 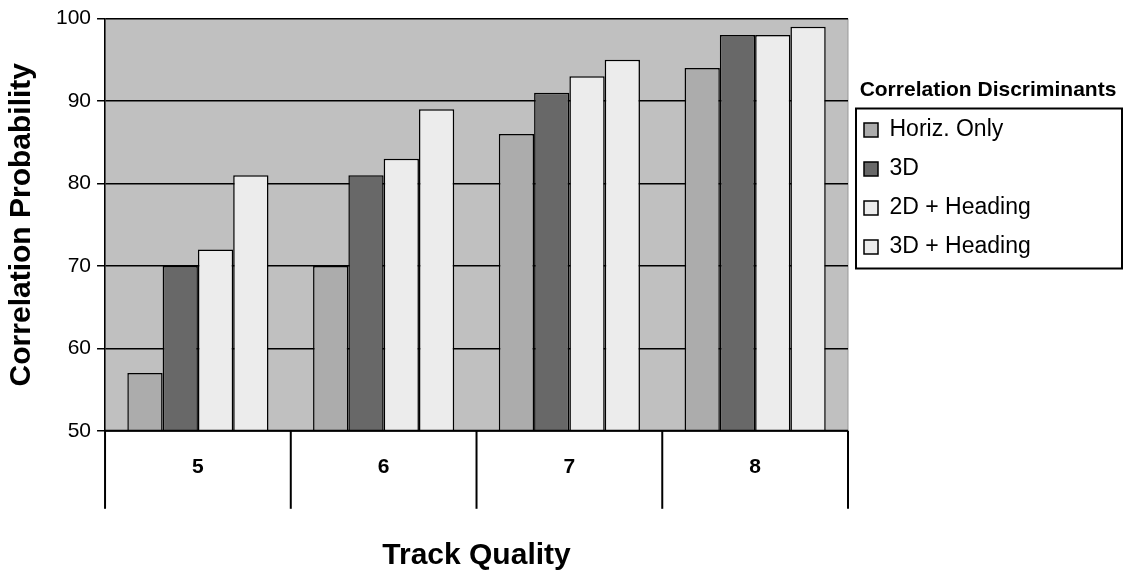 I want to click on legend-label: 3D + Heading, so click(x=960, y=245).